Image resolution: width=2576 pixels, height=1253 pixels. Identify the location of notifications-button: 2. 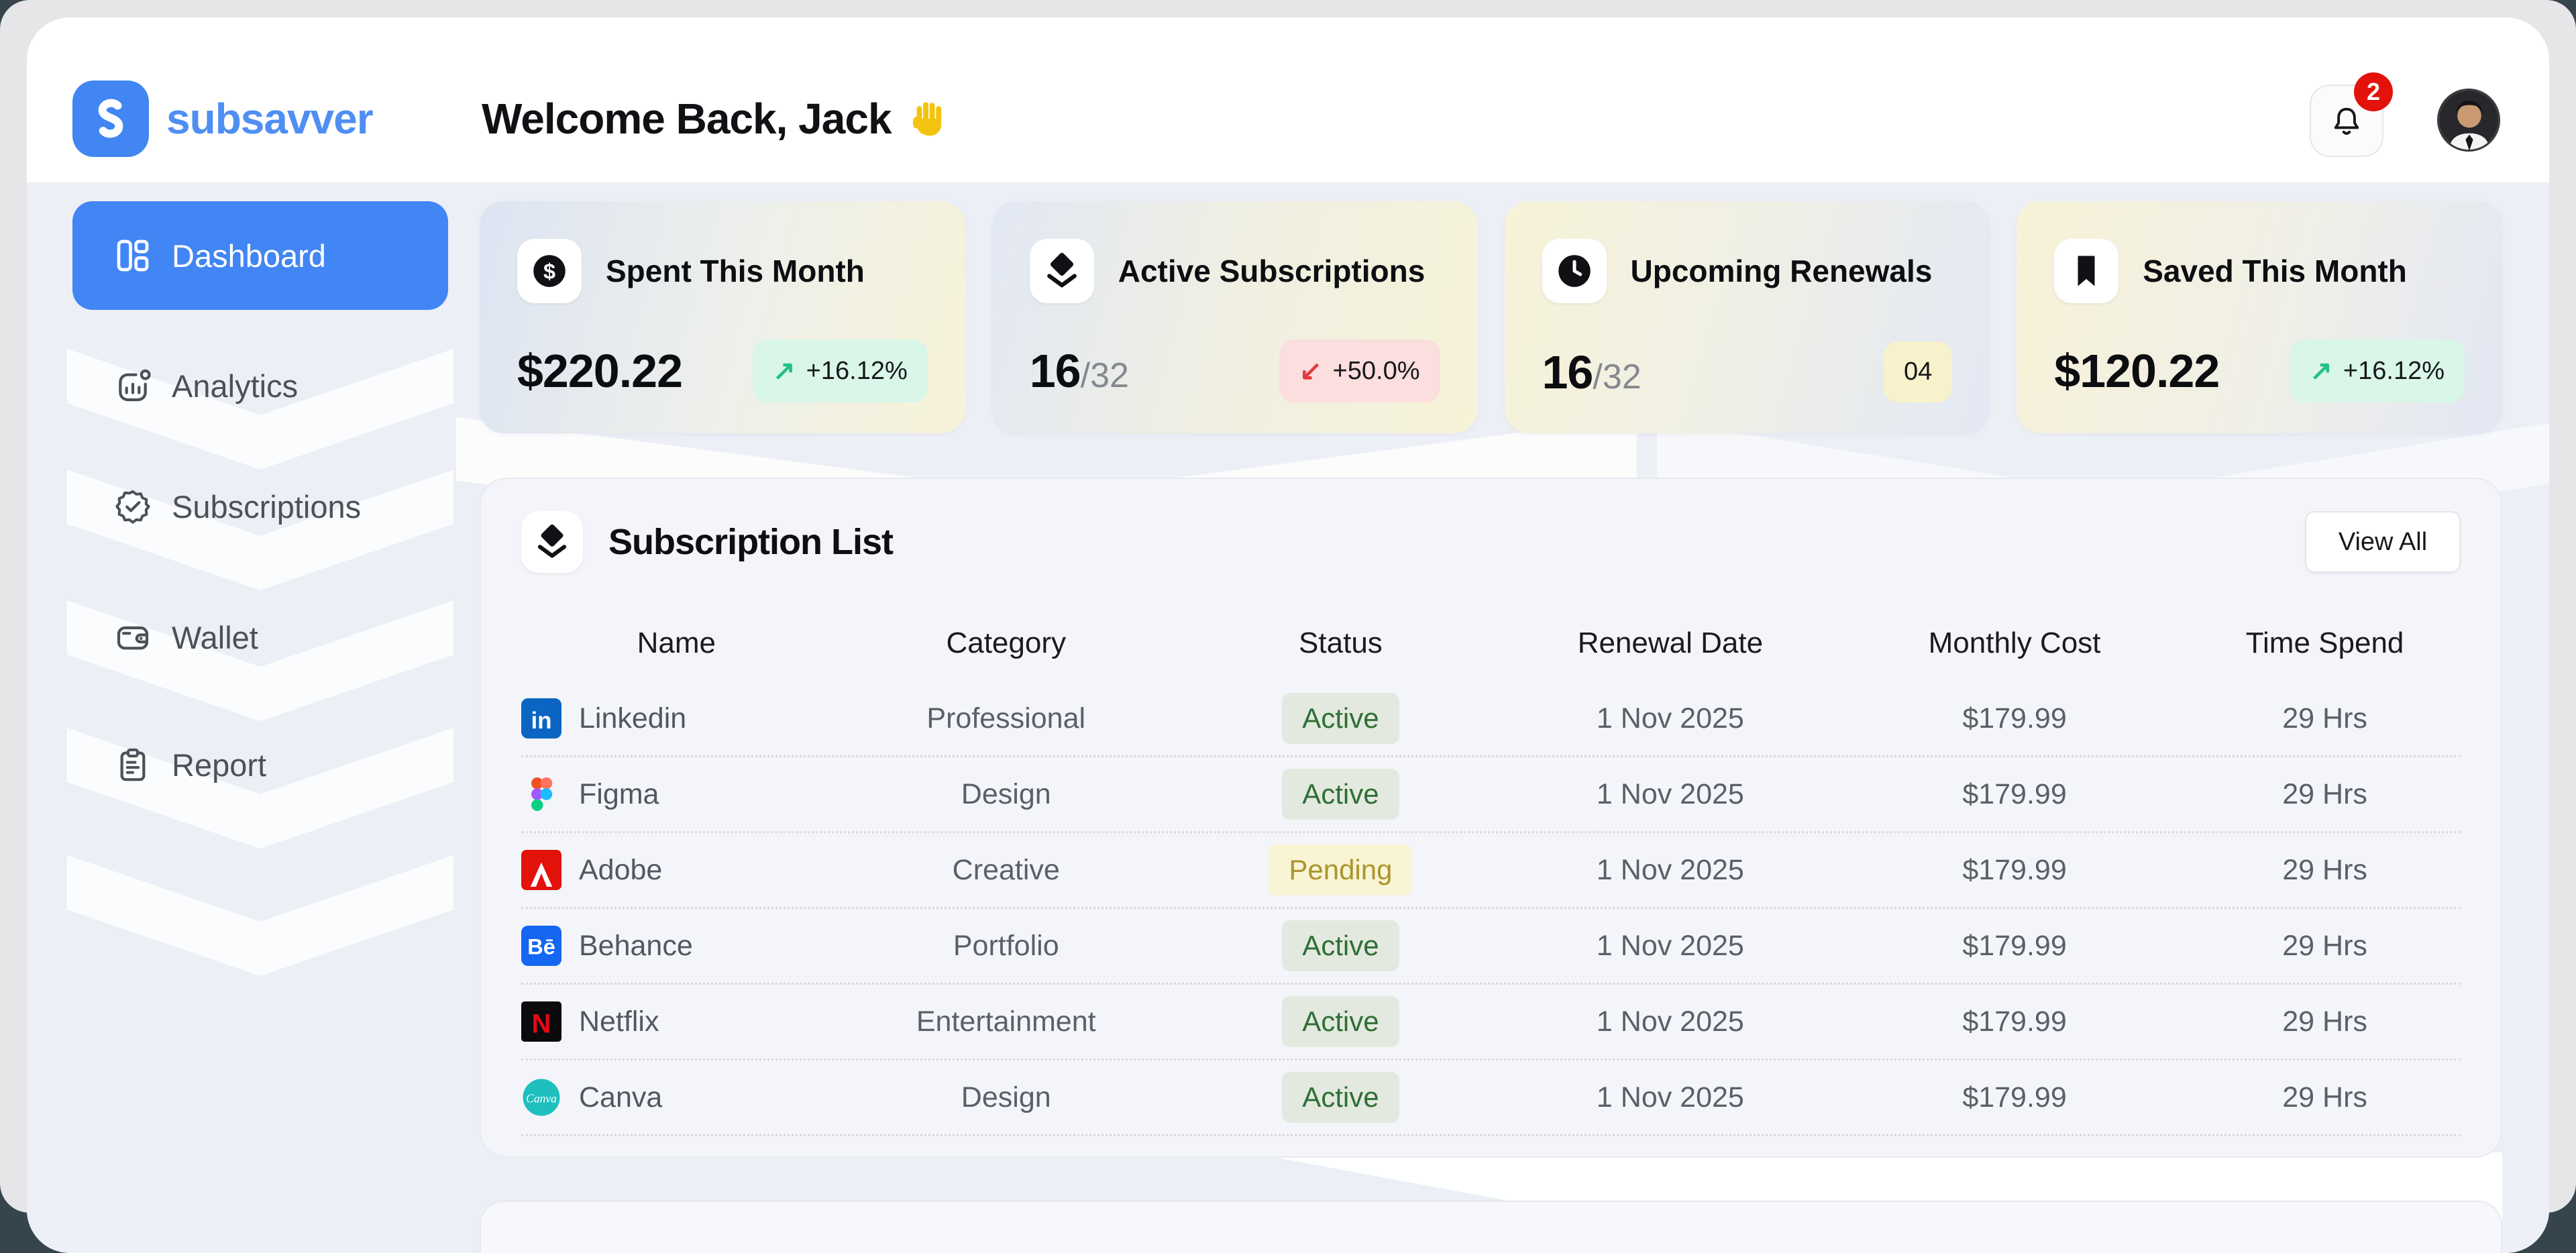
(2346, 121).